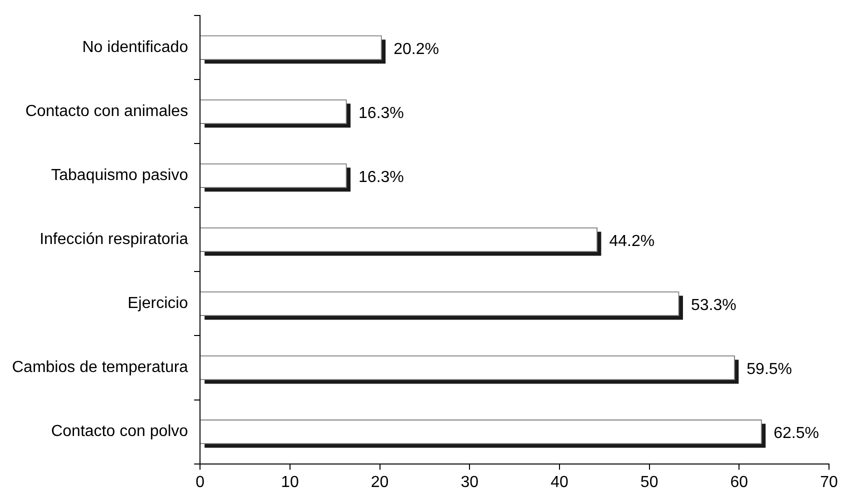  I want to click on y-tick-label: Tabaquismo pasivo, so click(119, 175).